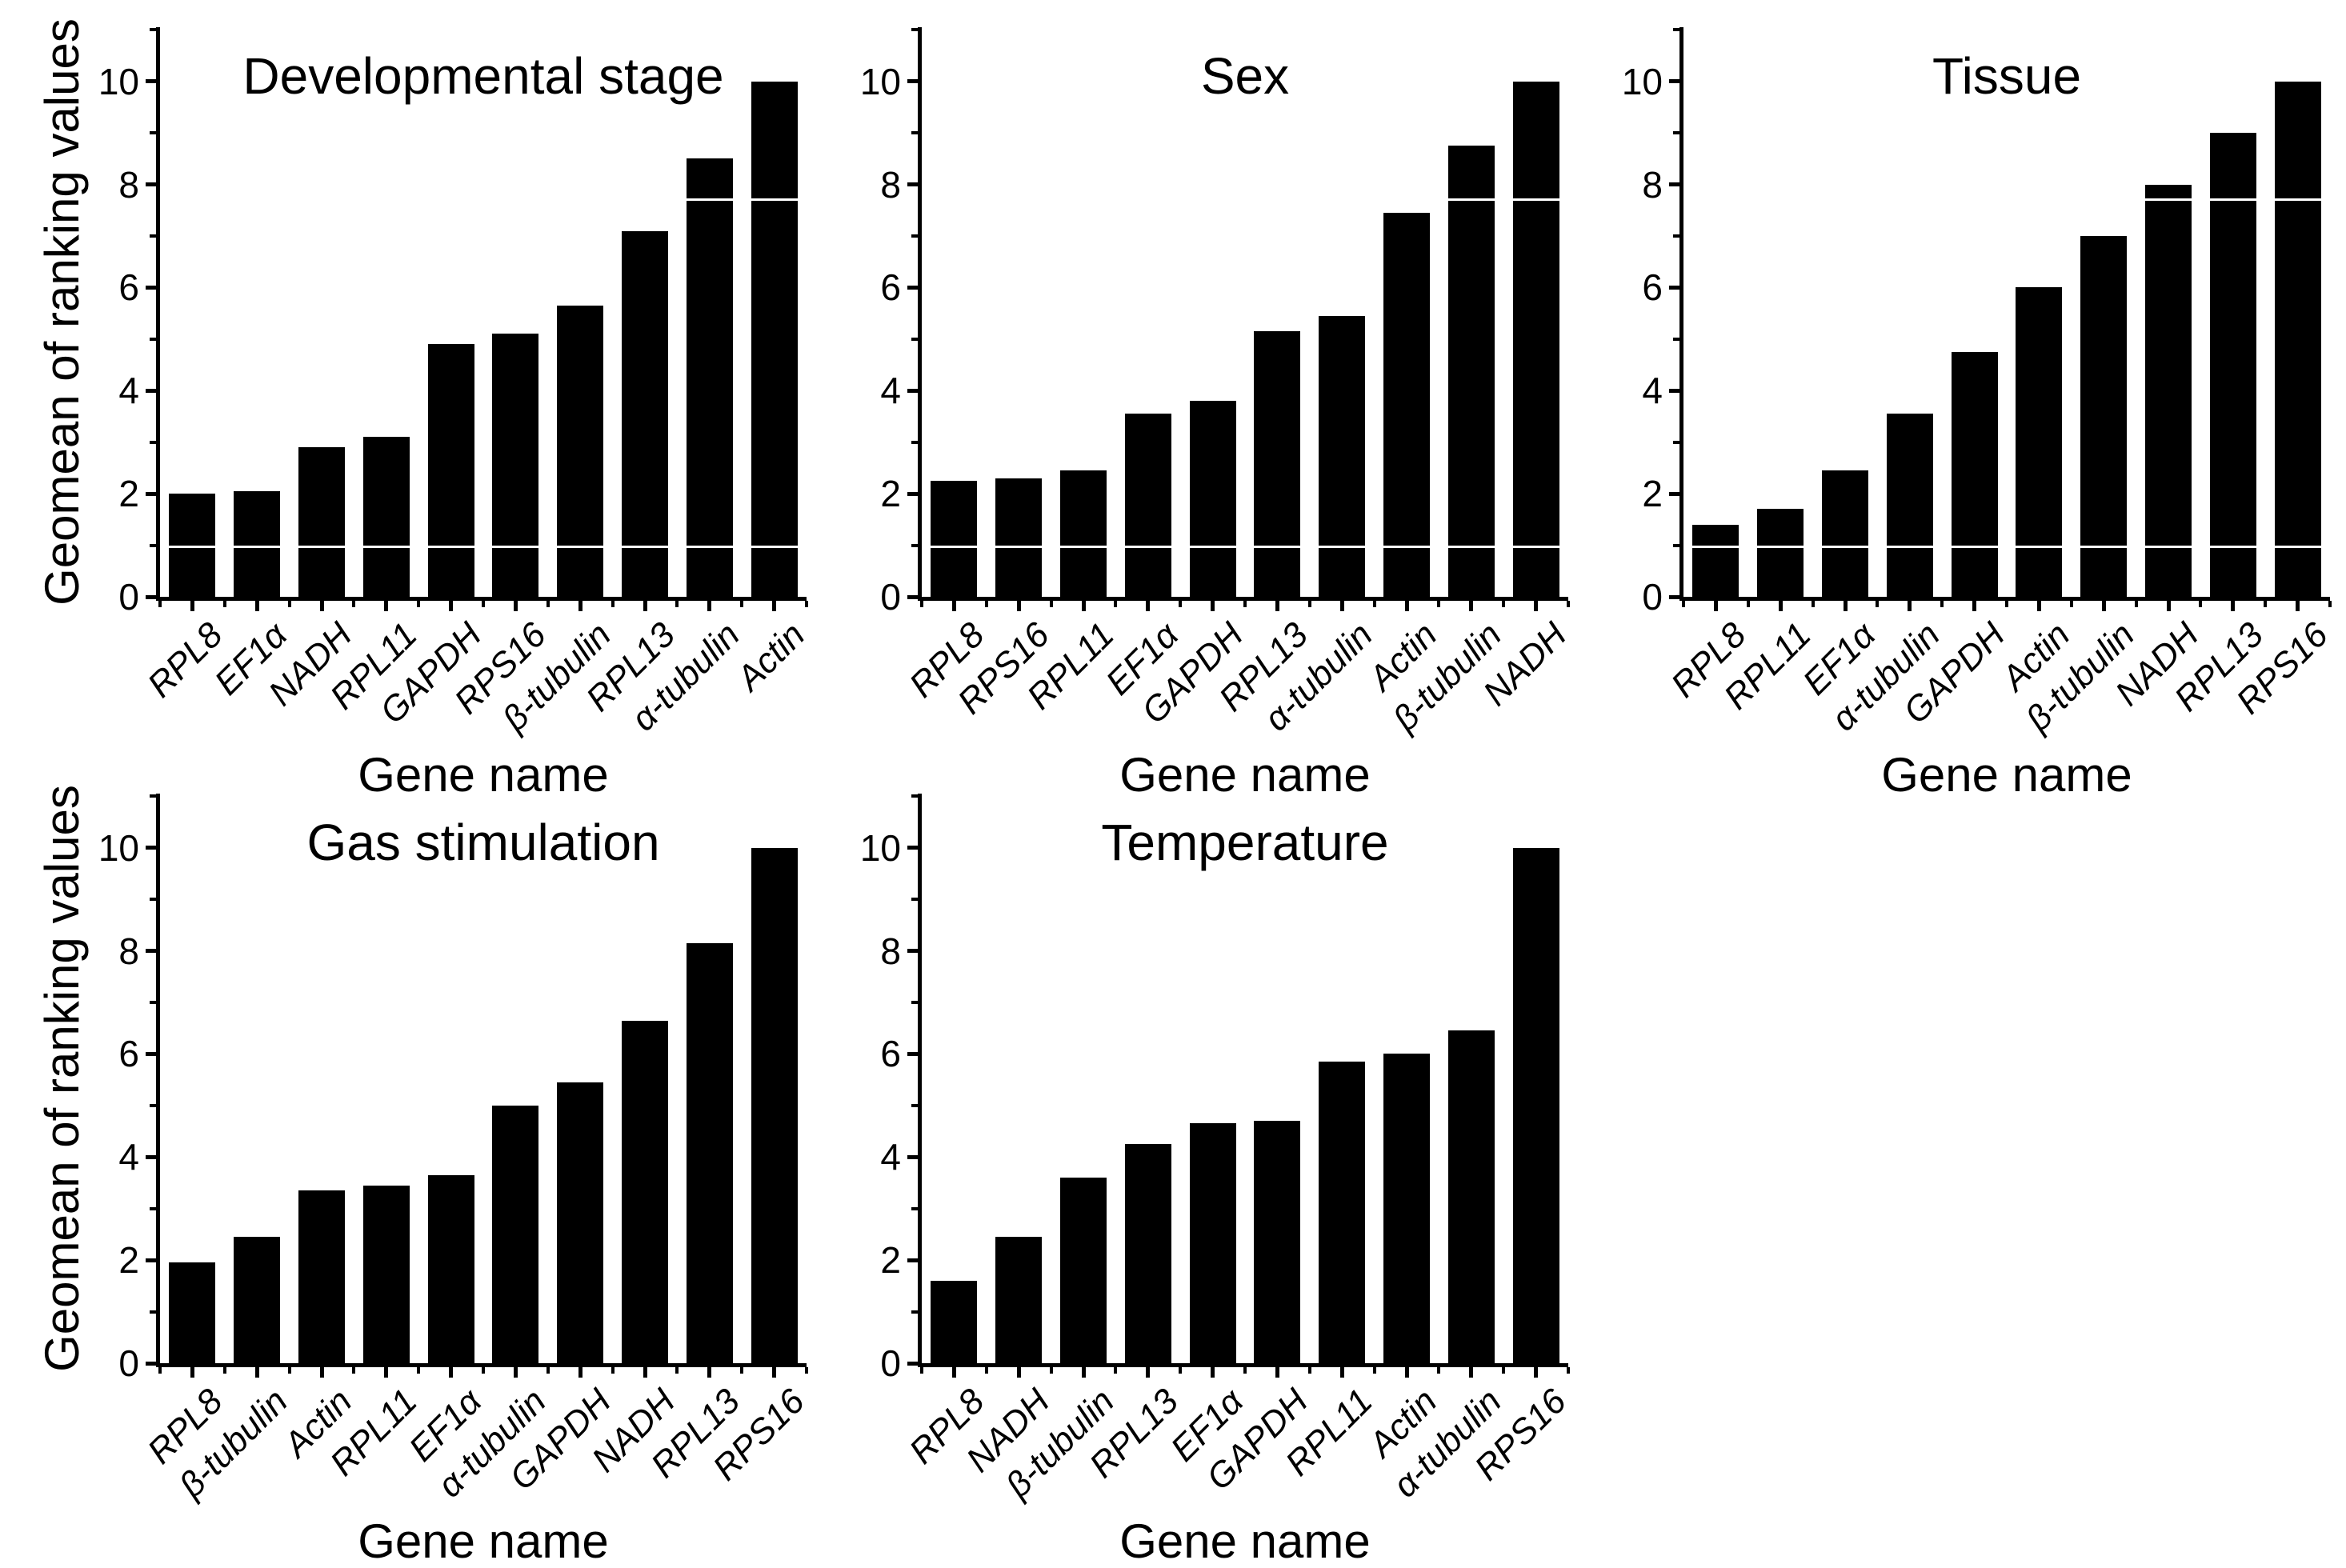 This screenshot has width=2346, height=1568. What do you see at coordinates (185, 660) in the screenshot?
I see `category-label: RPL8` at bounding box center [185, 660].